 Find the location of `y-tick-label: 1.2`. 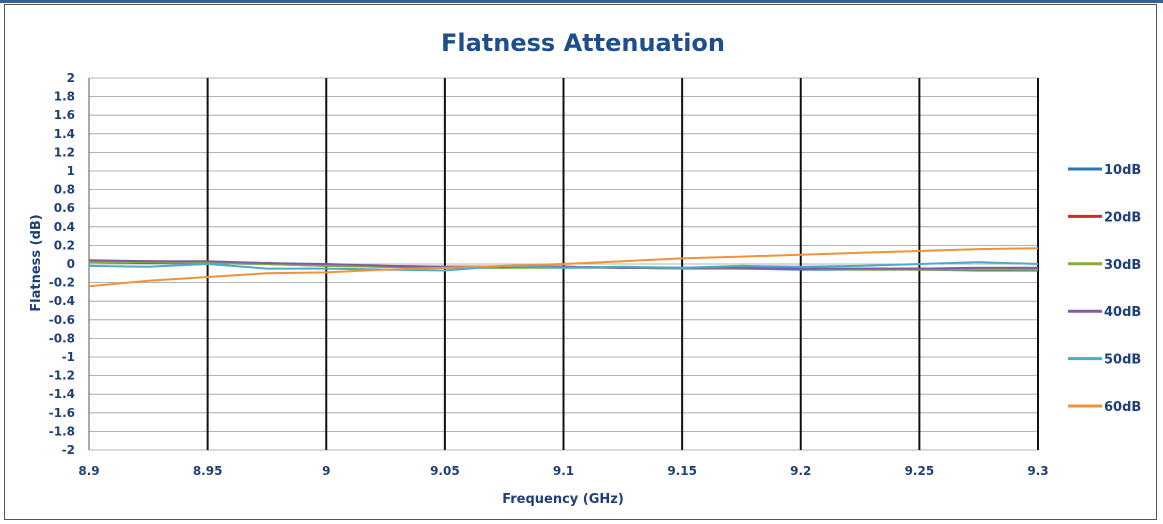

y-tick-label: 1.2 is located at coordinates (64, 152).